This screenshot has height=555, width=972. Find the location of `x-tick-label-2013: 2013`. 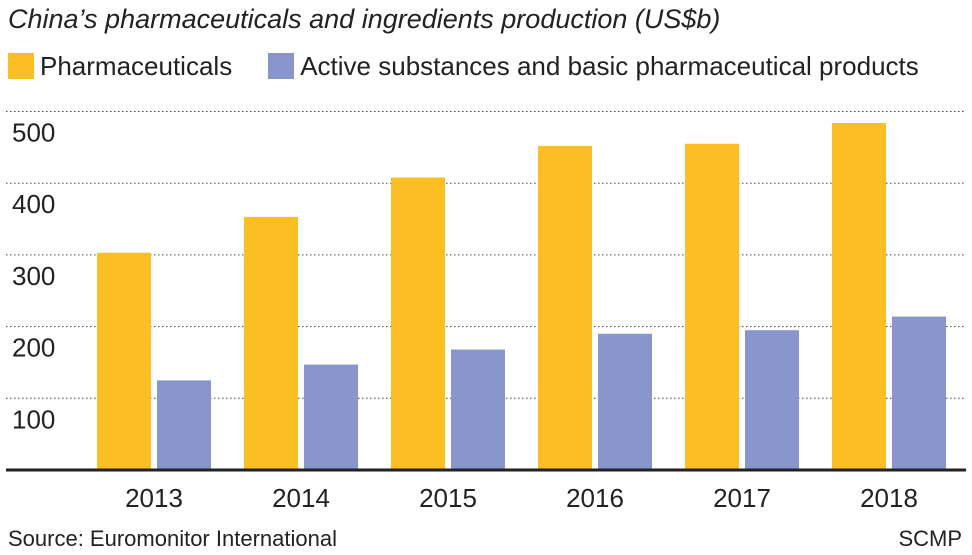

x-tick-label-2013: 2013 is located at coordinates (154, 498).